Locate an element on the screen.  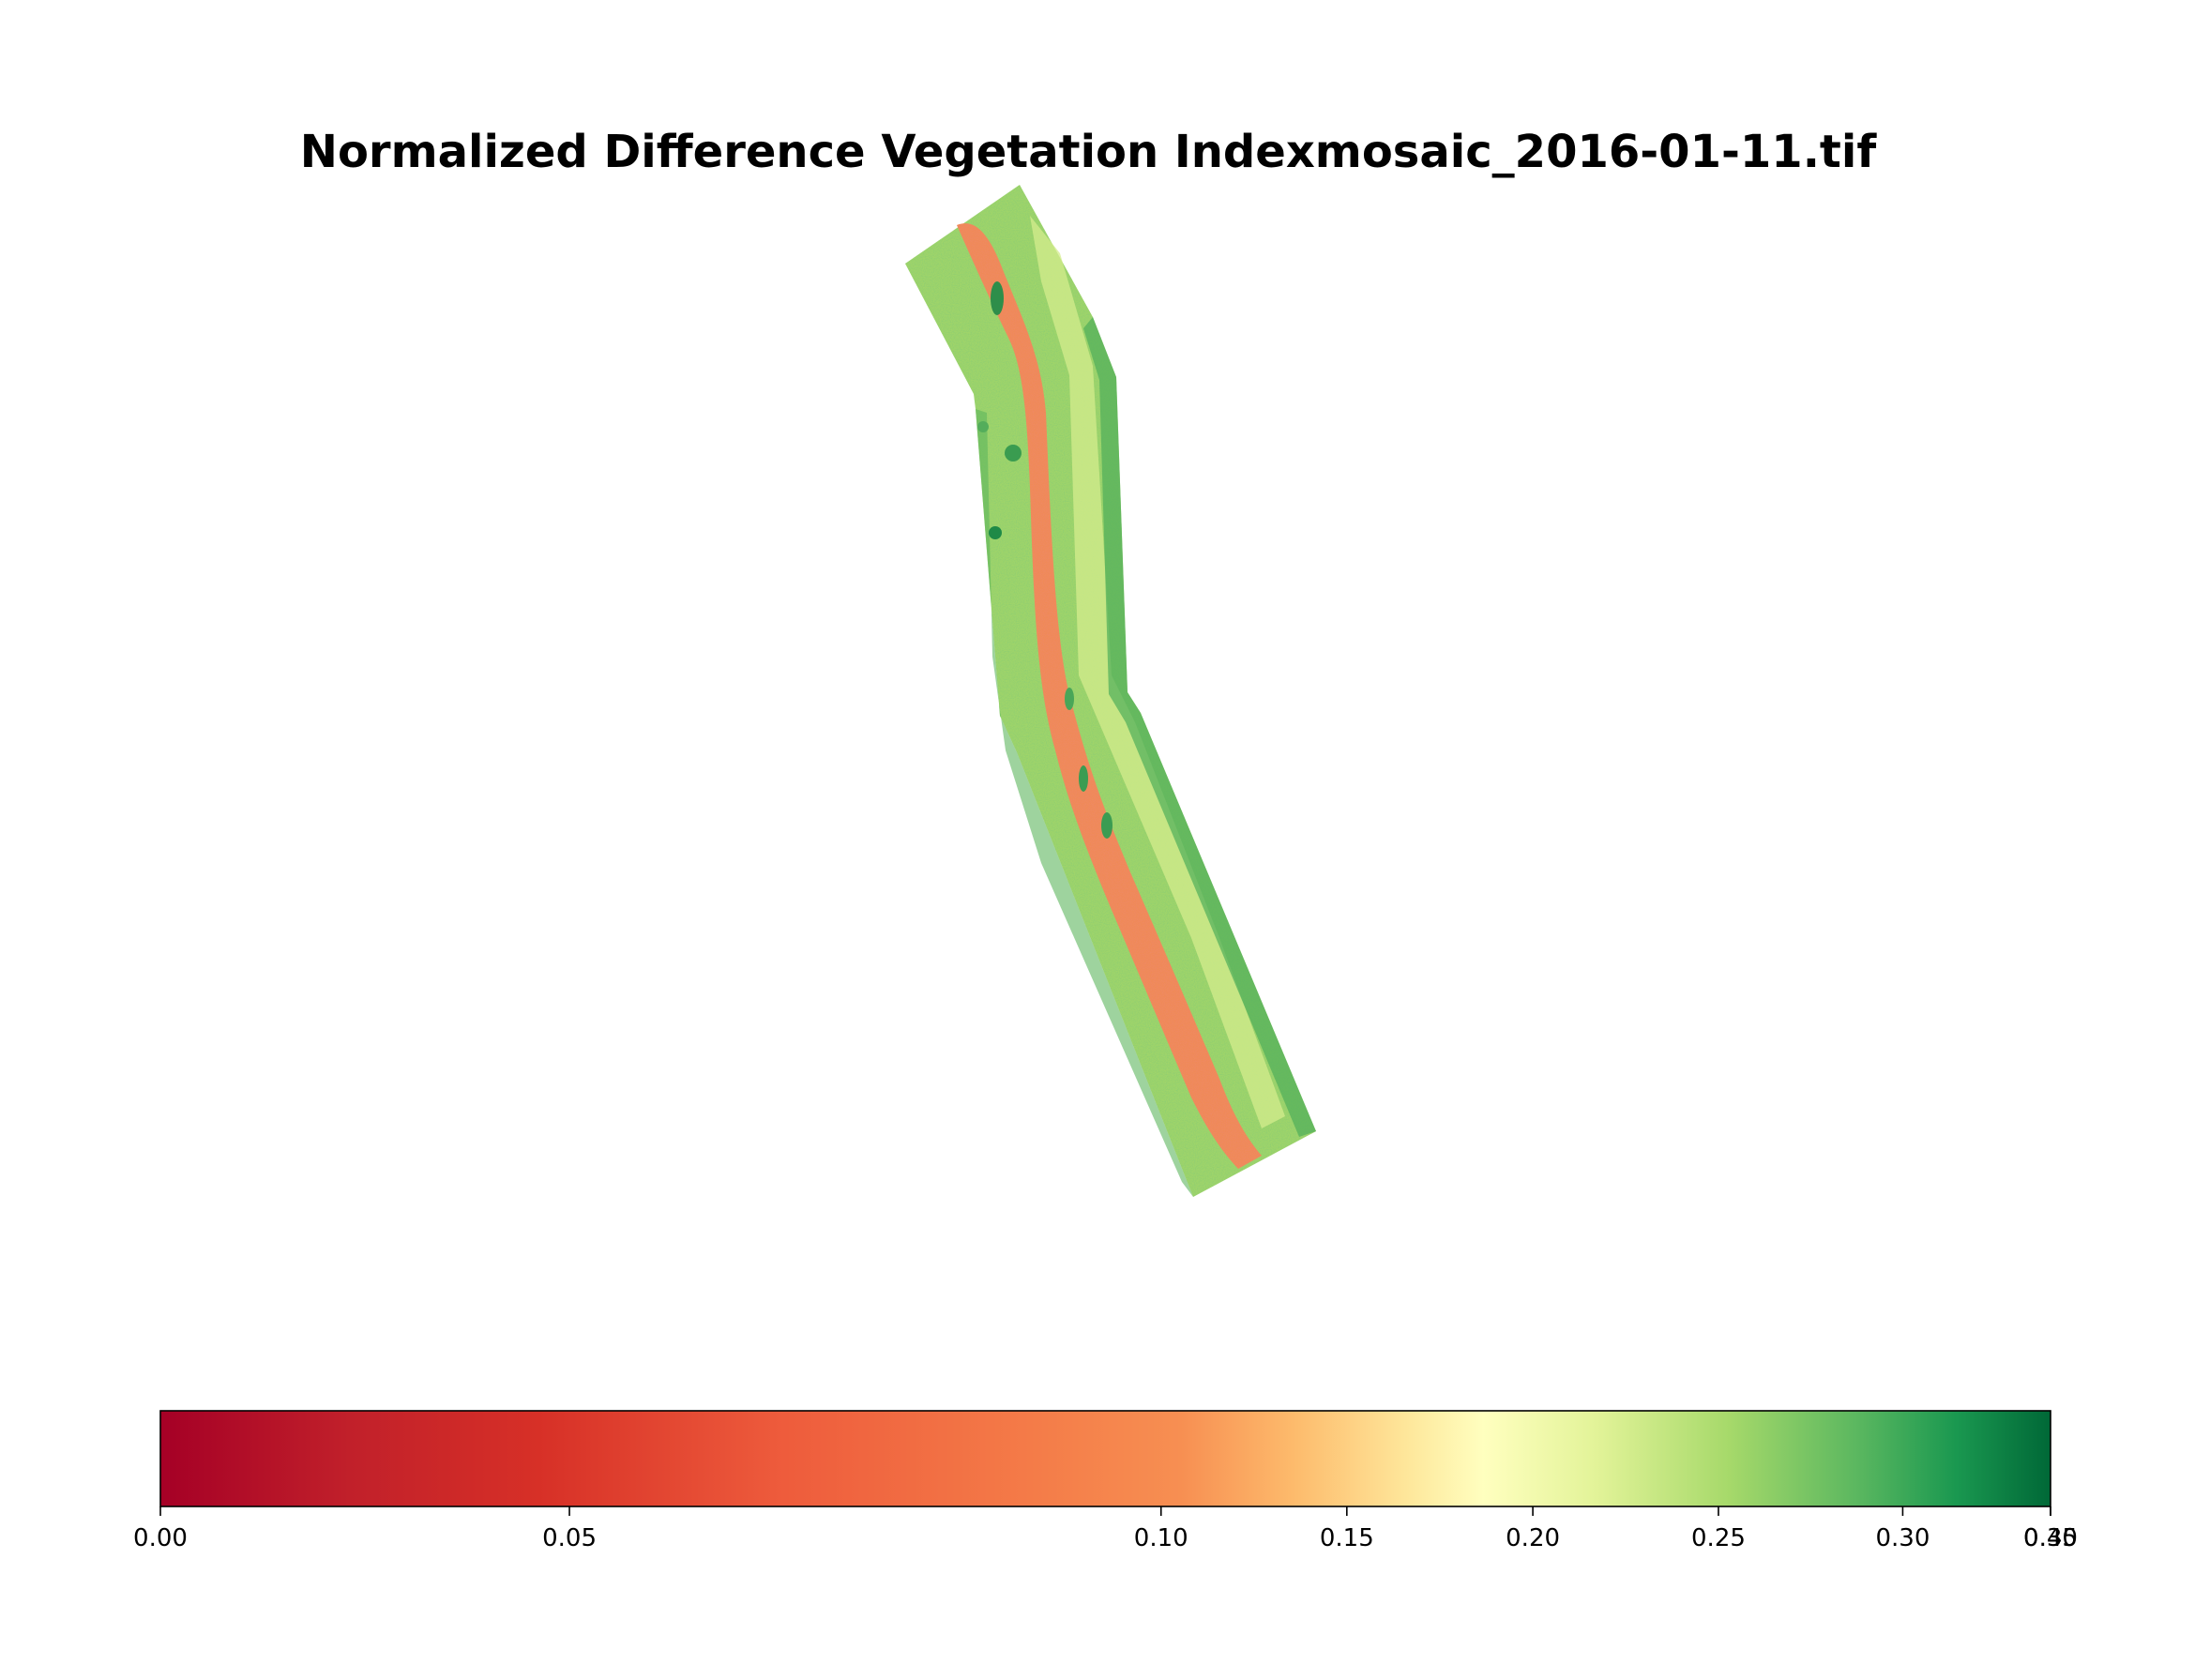
colorbar: 0.00 0.05 0.10 0.15 0.20 0.25 0.30 0.350.40 is located at coordinates (1105, 1481).